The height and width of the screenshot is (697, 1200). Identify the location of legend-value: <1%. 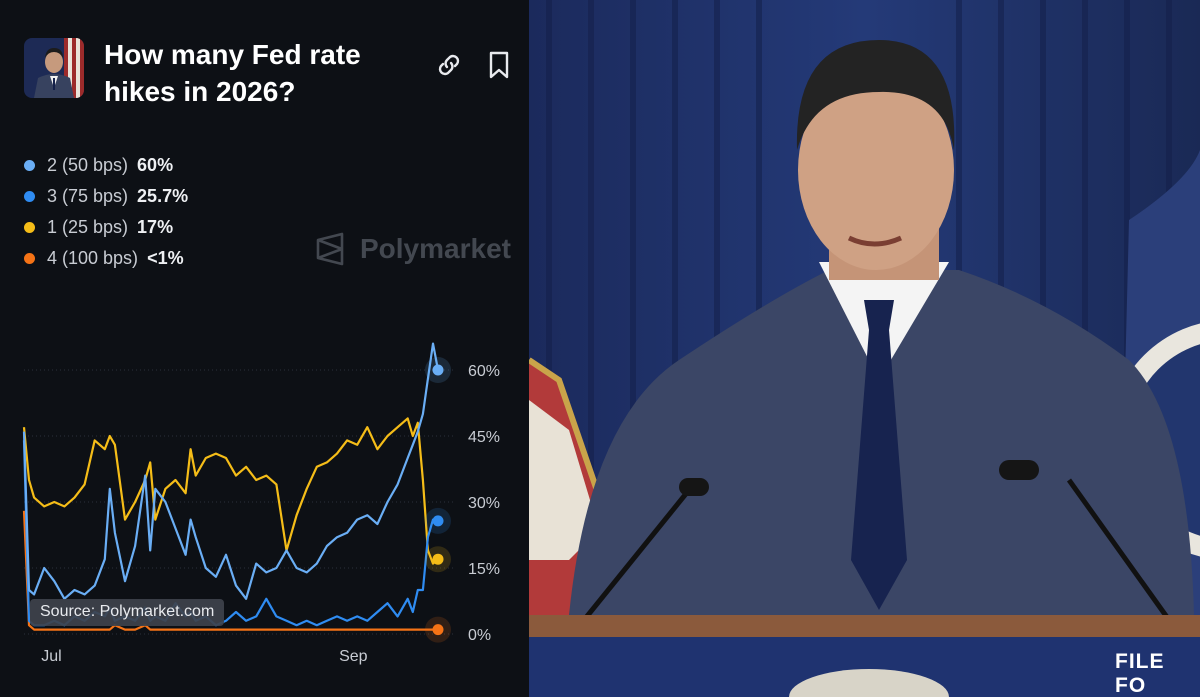
(165, 258).